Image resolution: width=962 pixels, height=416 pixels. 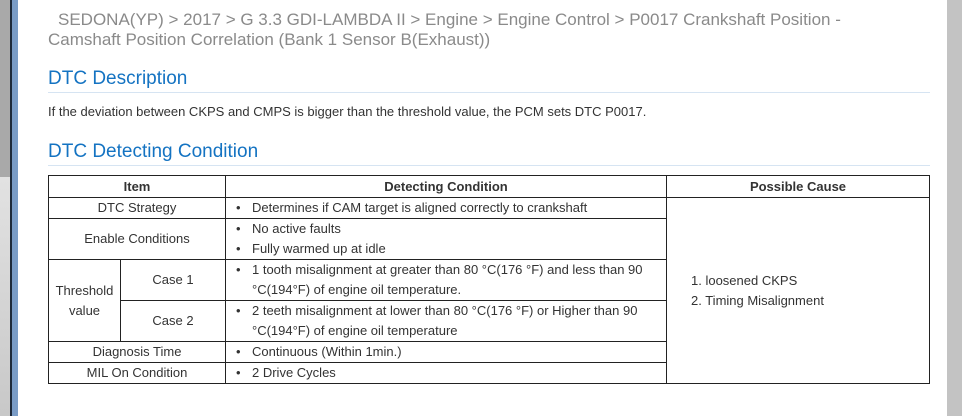 I want to click on table-row: Diagnosis Time Continuous (Within 1min.), so click(x=489, y=352).